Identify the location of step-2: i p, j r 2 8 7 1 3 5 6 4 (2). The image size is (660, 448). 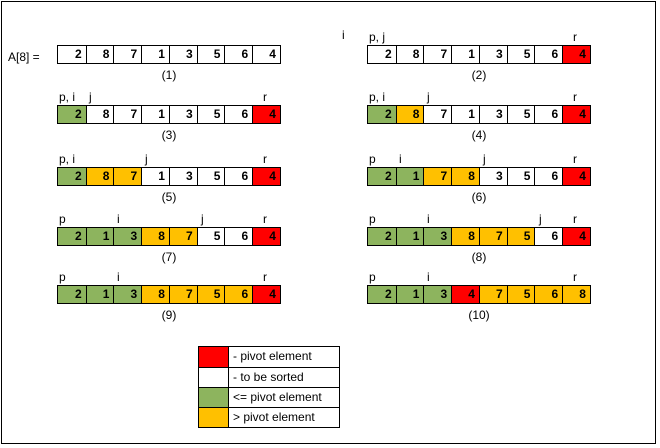
(474, 60).